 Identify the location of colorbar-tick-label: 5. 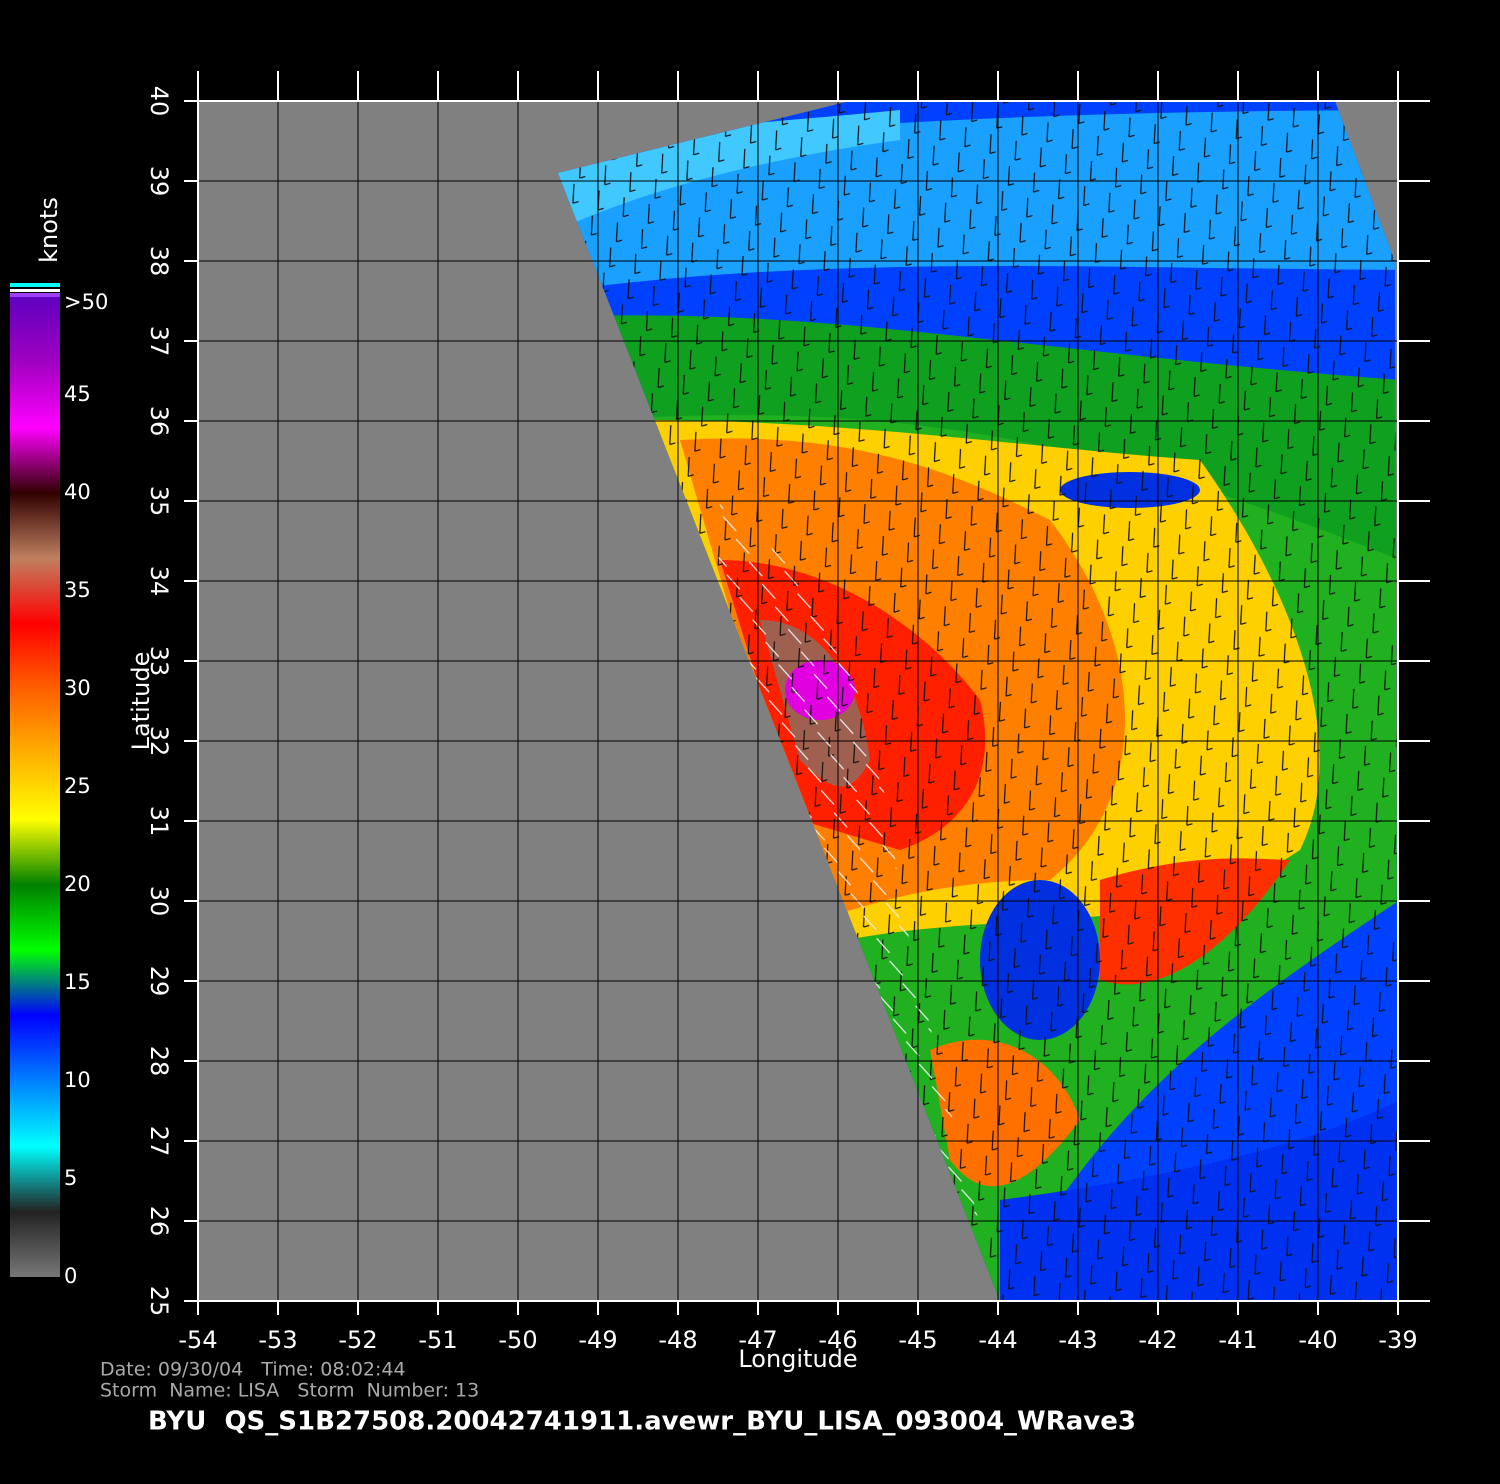
(70, 1178).